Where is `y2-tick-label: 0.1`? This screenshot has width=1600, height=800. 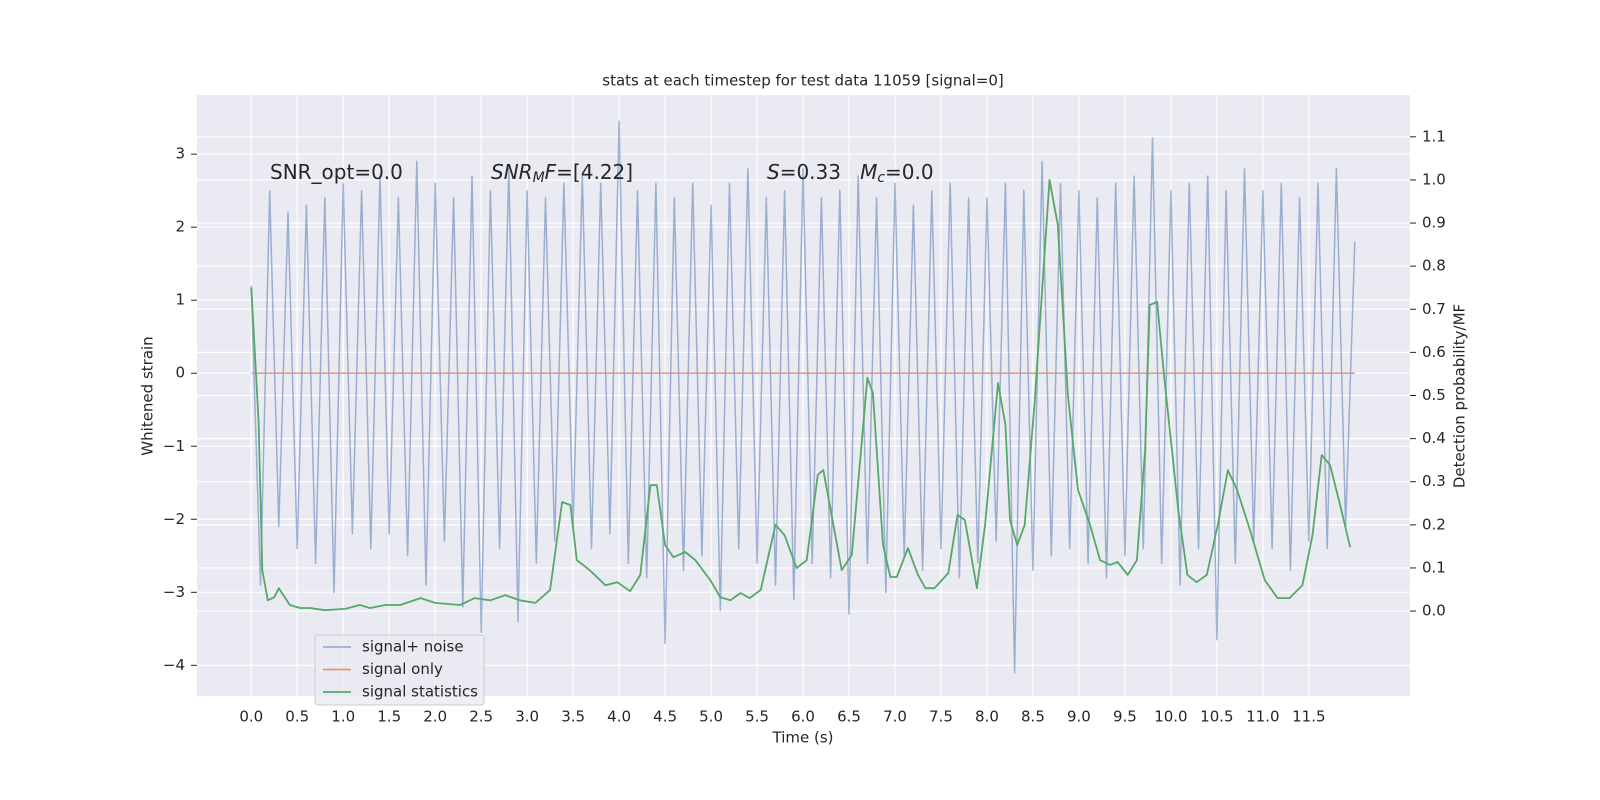
y2-tick-label: 0.1 is located at coordinates (1434, 567).